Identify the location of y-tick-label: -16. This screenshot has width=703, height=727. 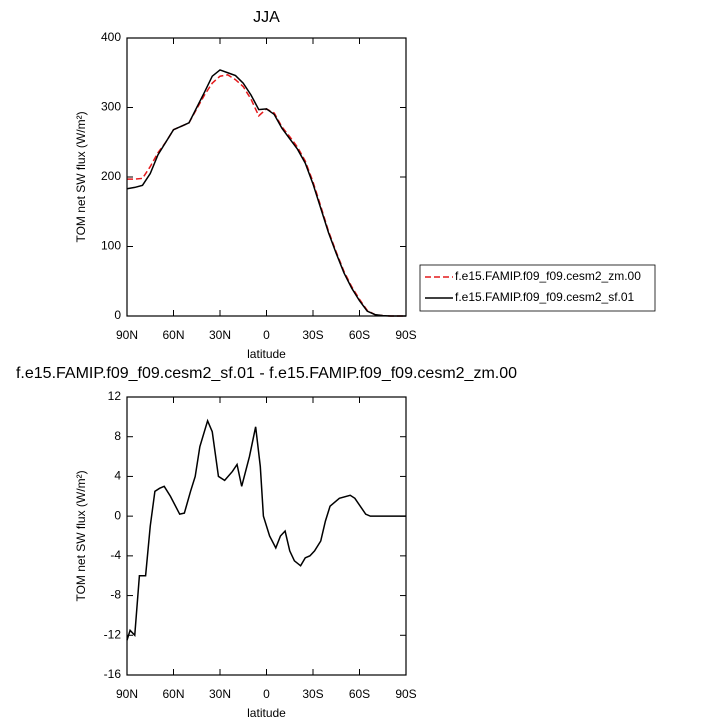
(113, 674).